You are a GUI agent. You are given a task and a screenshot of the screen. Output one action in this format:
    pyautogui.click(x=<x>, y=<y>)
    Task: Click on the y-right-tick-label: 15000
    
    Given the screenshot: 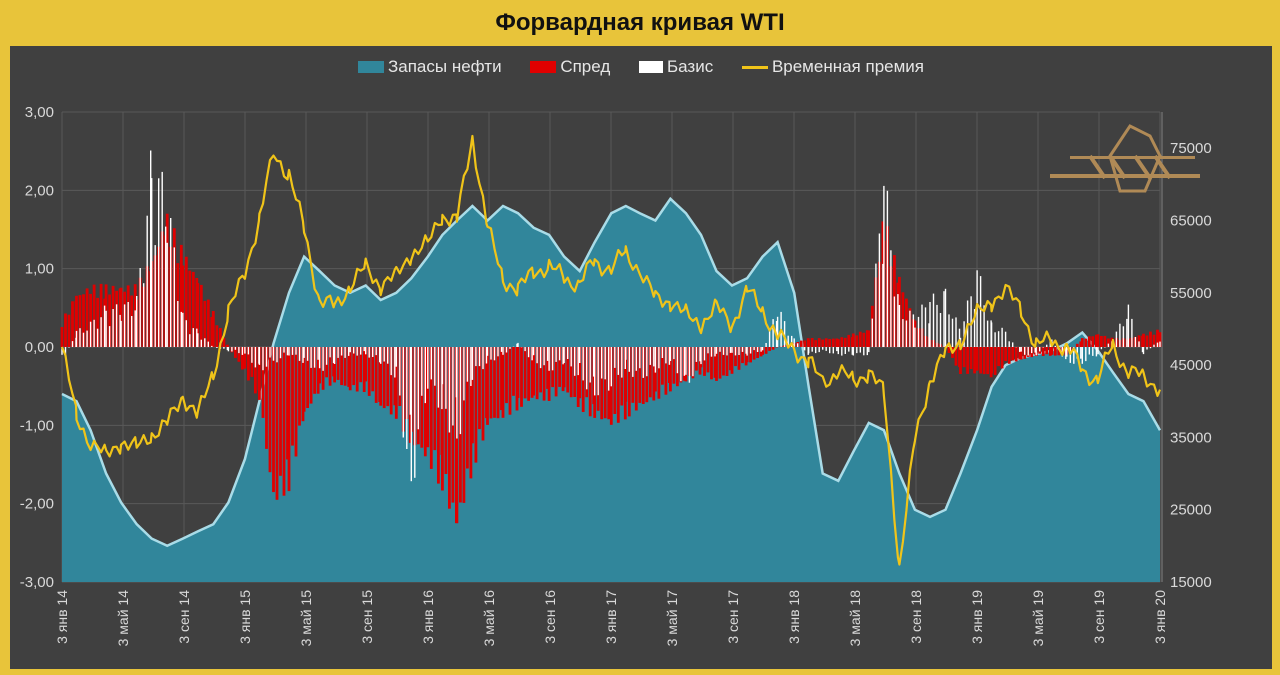 What is the action you would take?
    pyautogui.click(x=1191, y=582)
    